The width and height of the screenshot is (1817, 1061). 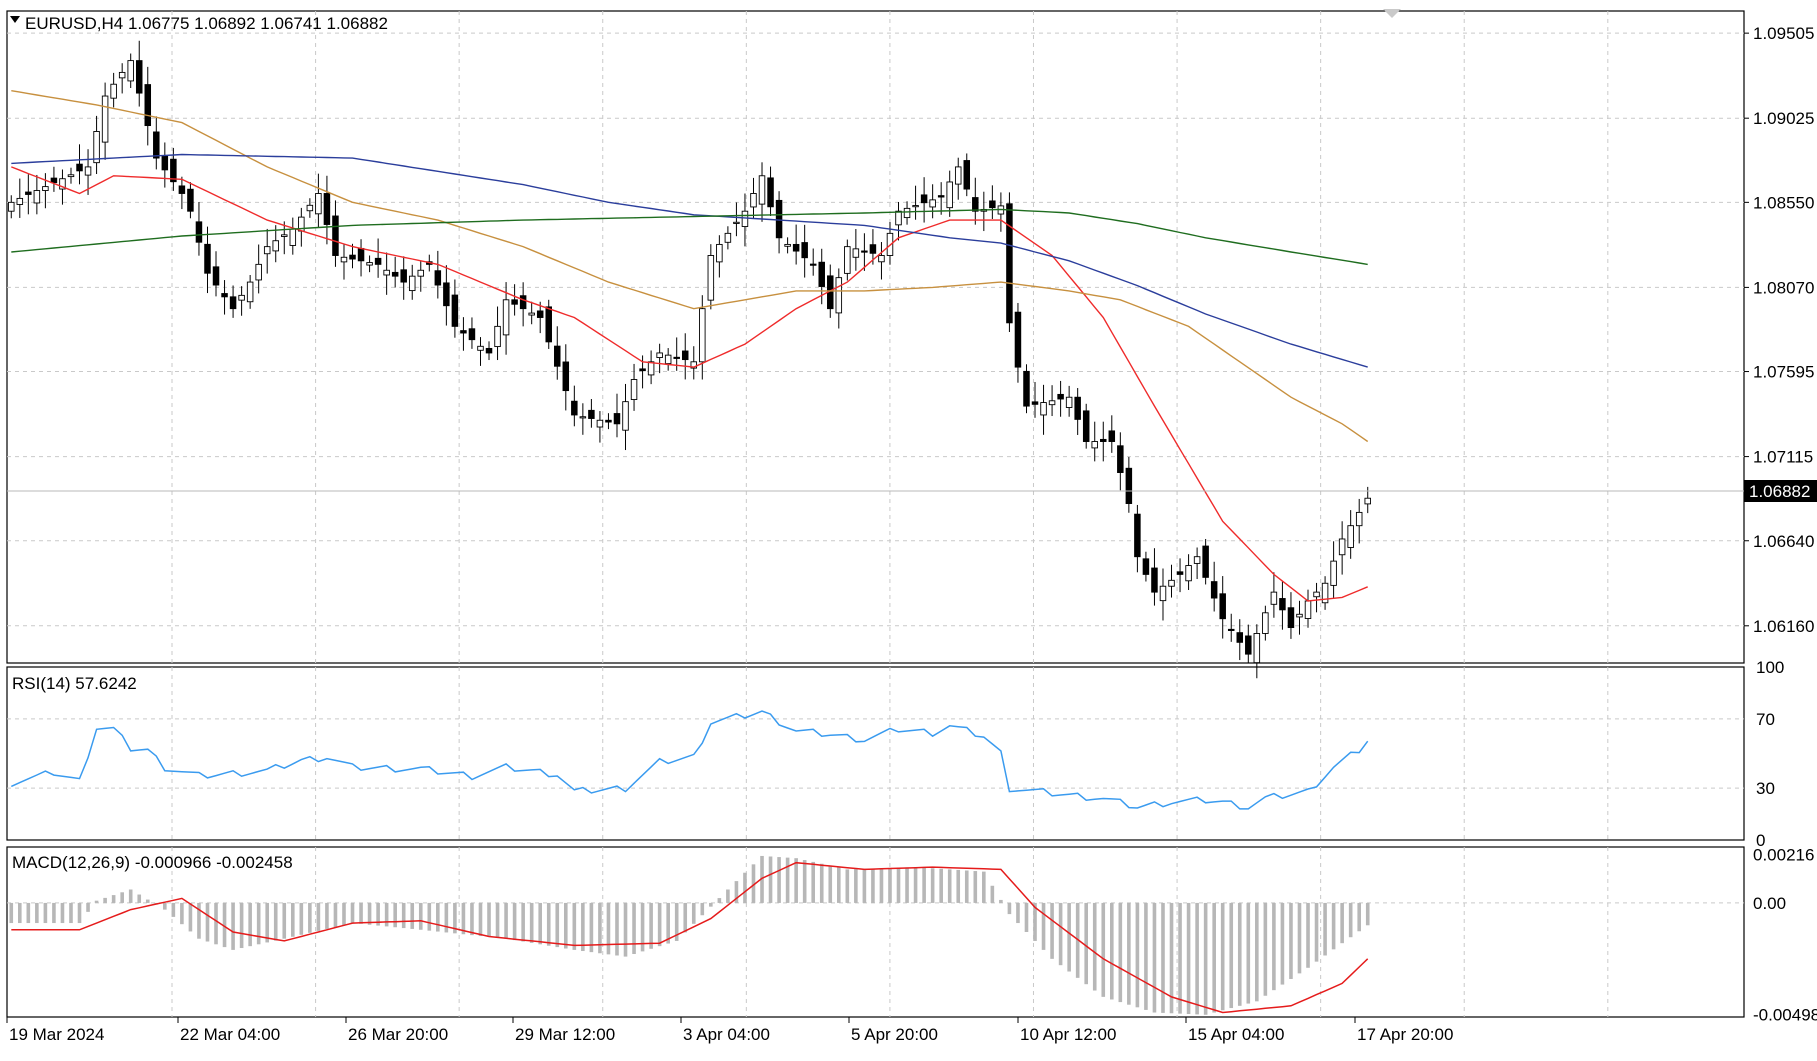 I want to click on current-price-tag, so click(x=1780, y=491).